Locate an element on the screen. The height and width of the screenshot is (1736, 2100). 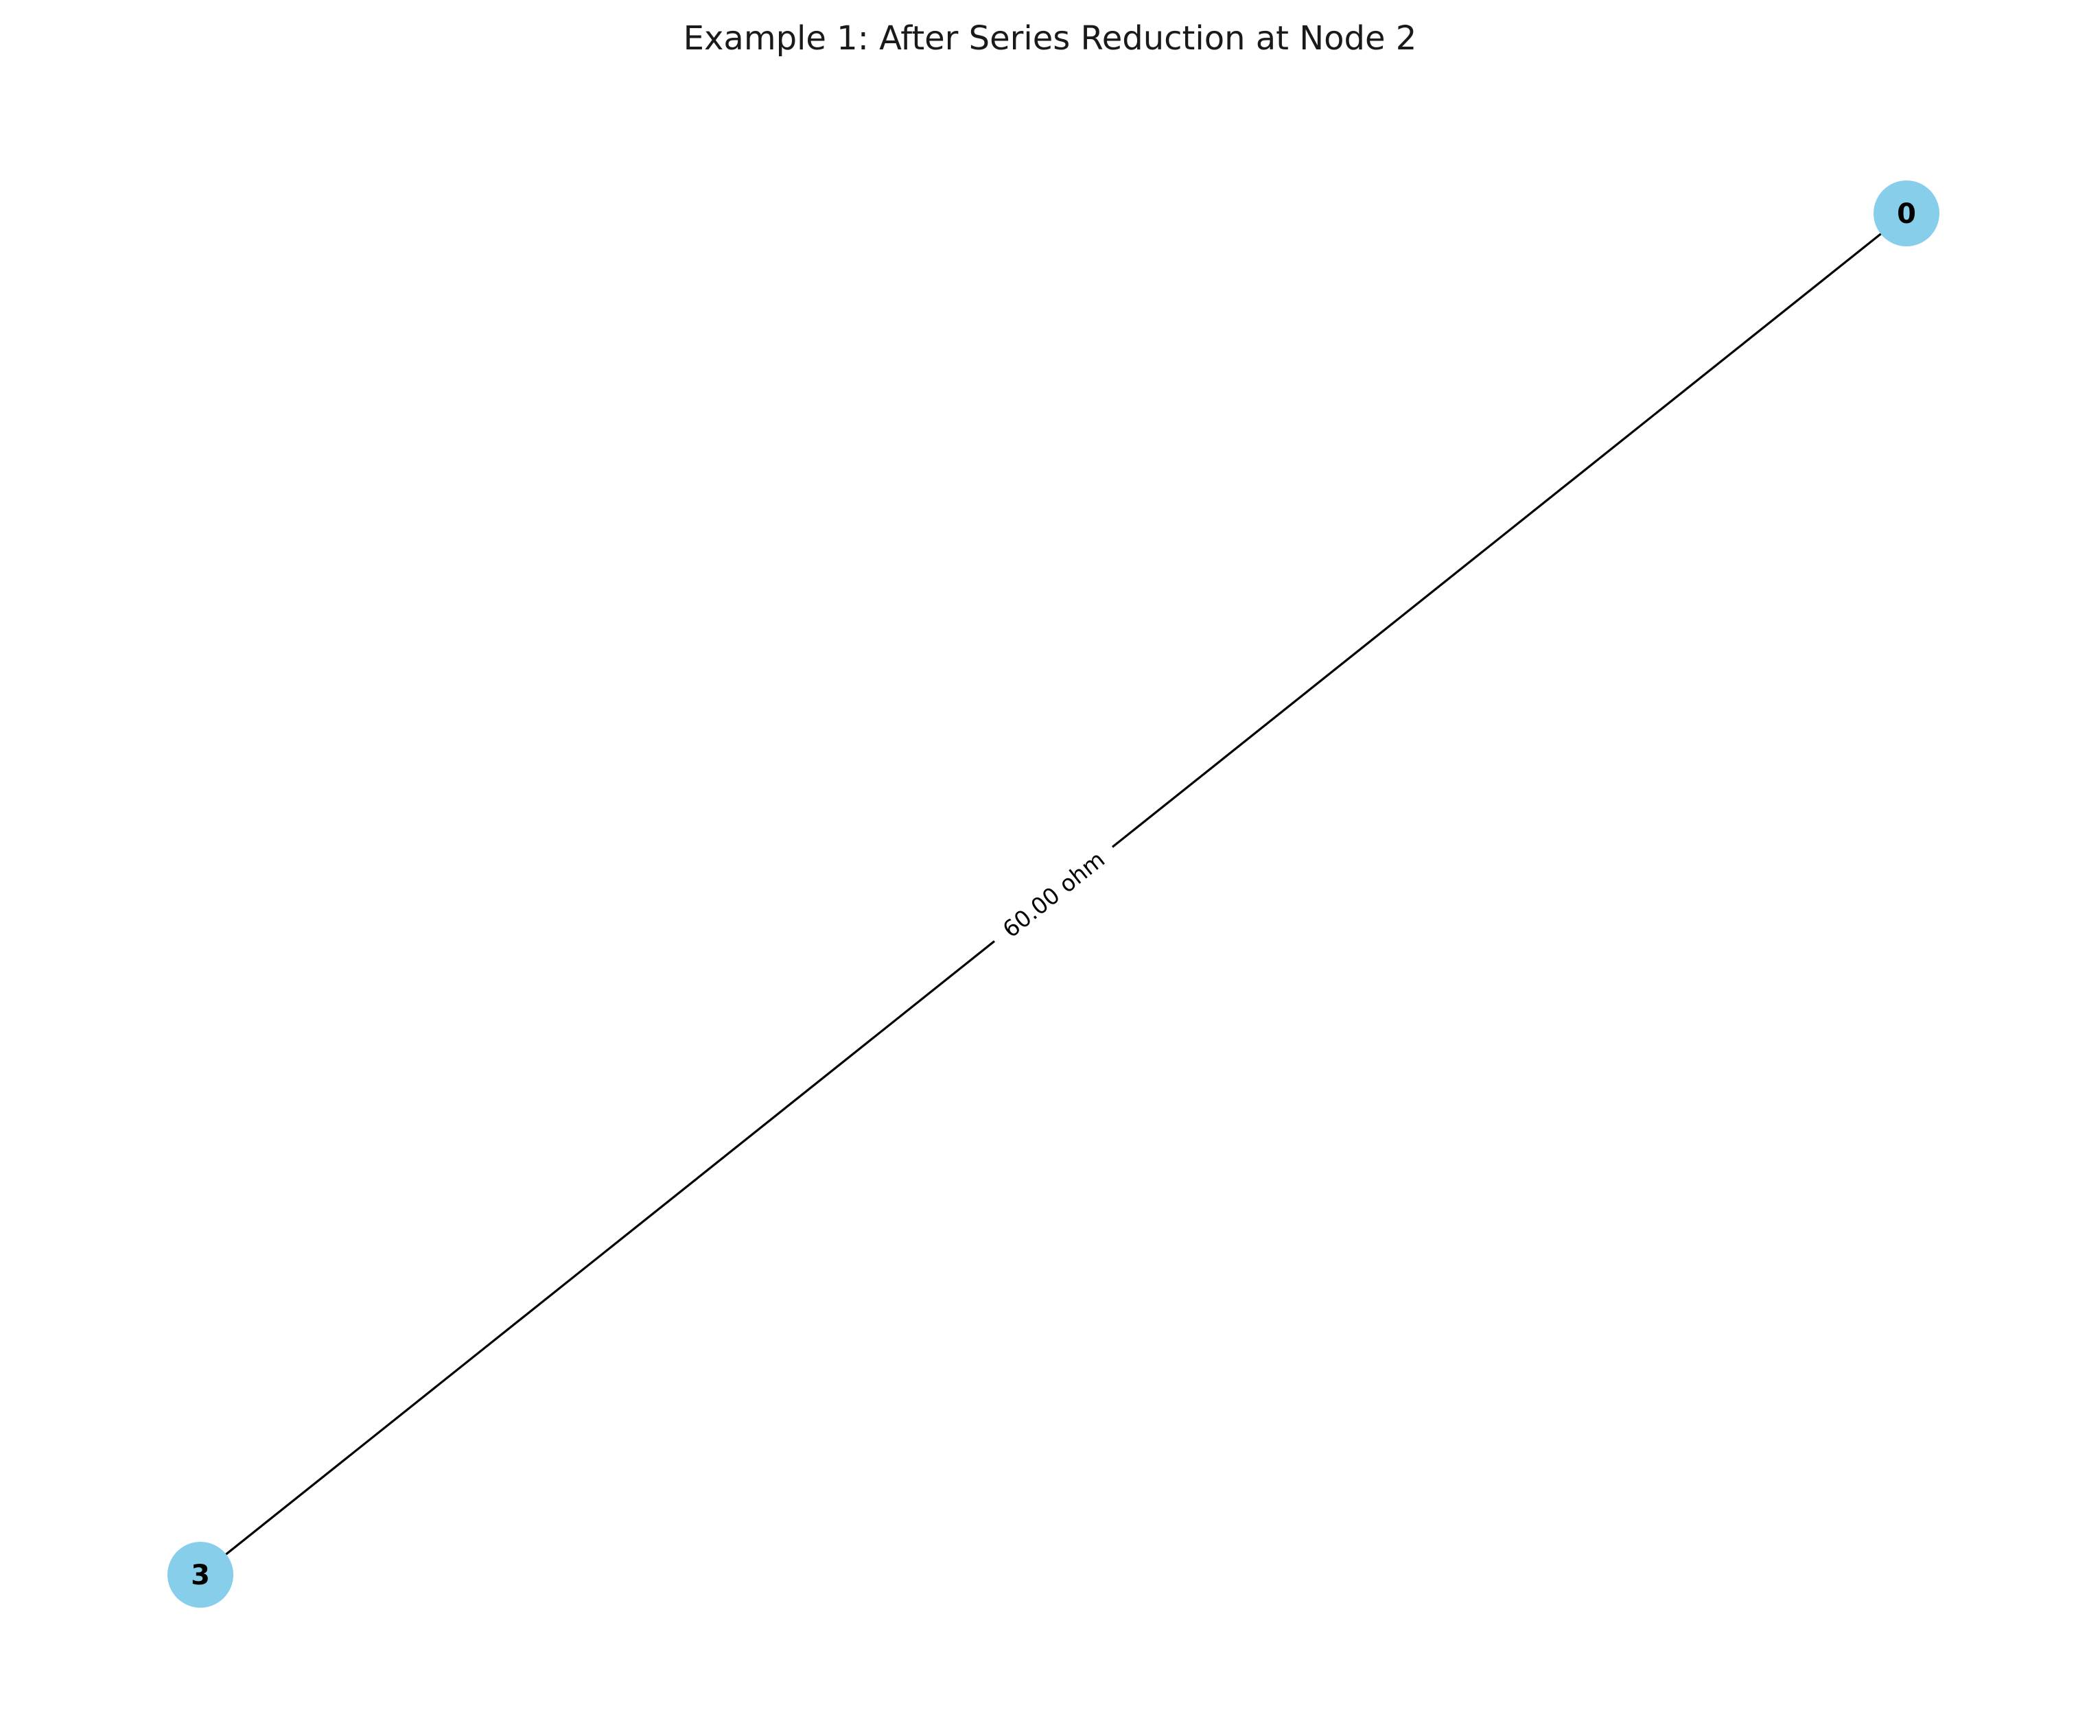
node-3: 3 is located at coordinates (200, 1575).